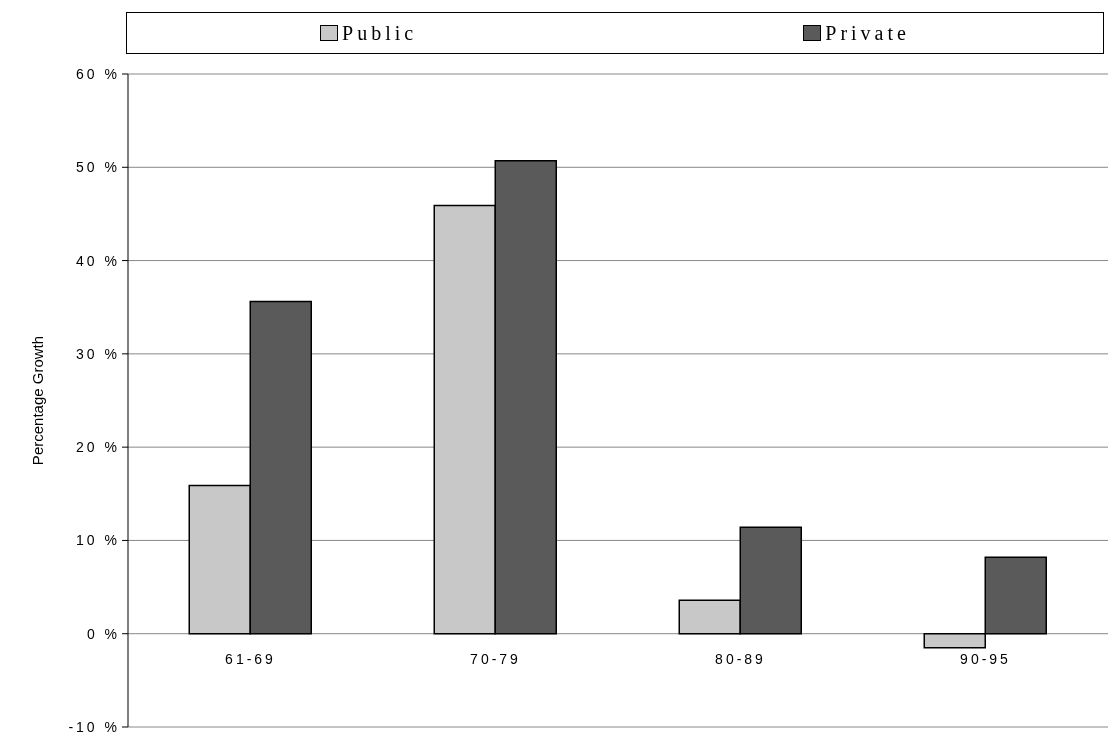 This screenshot has width=1117, height=745. I want to click on y-tick-label: 60 %, so click(98, 73).